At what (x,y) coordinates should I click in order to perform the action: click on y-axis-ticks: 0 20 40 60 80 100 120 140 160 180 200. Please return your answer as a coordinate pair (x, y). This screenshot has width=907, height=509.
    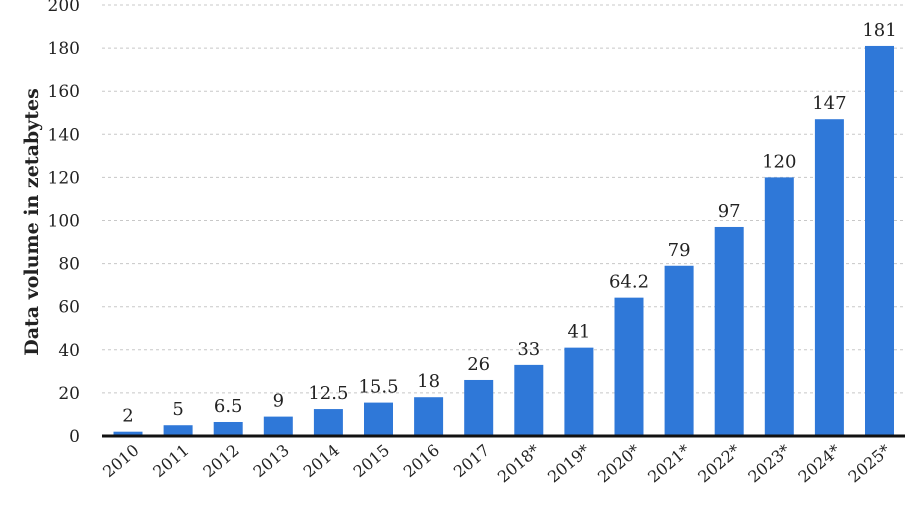
    Looking at the image, I should click on (64, 223).